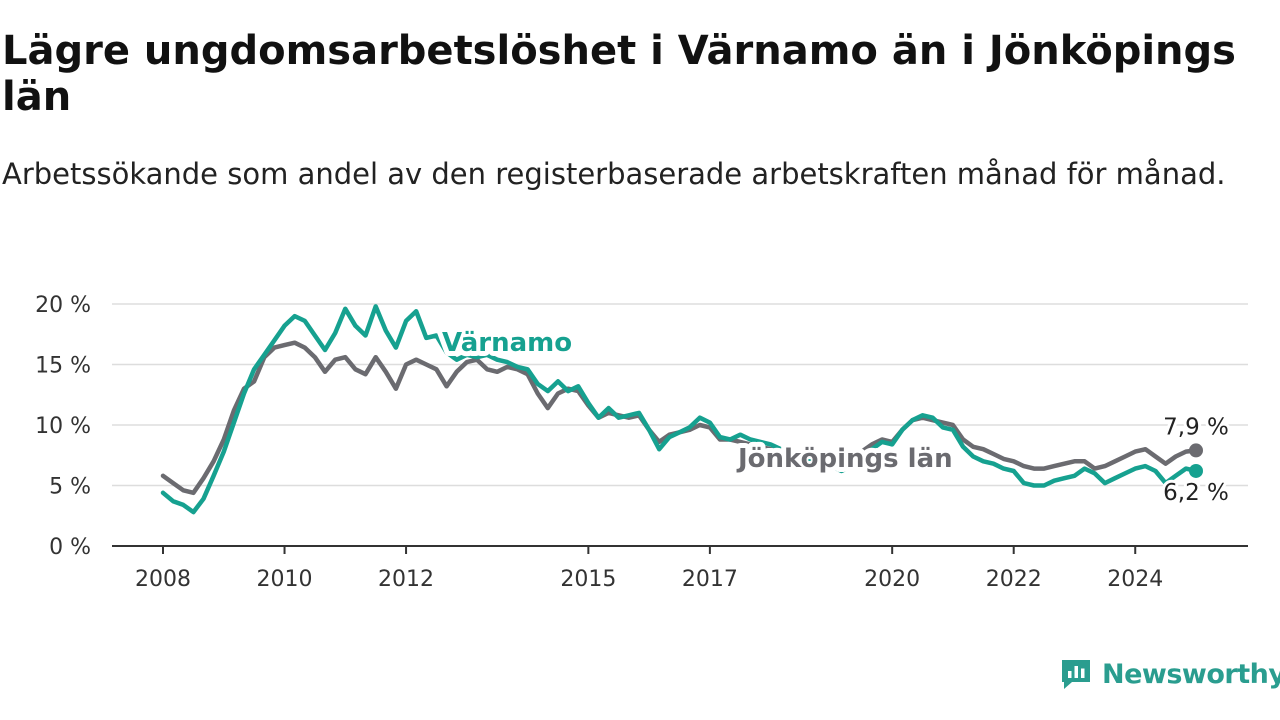 The height and width of the screenshot is (720, 1280). What do you see at coordinates (70, 487) in the screenshot?
I see `y-tick-label: 5 %` at bounding box center [70, 487].